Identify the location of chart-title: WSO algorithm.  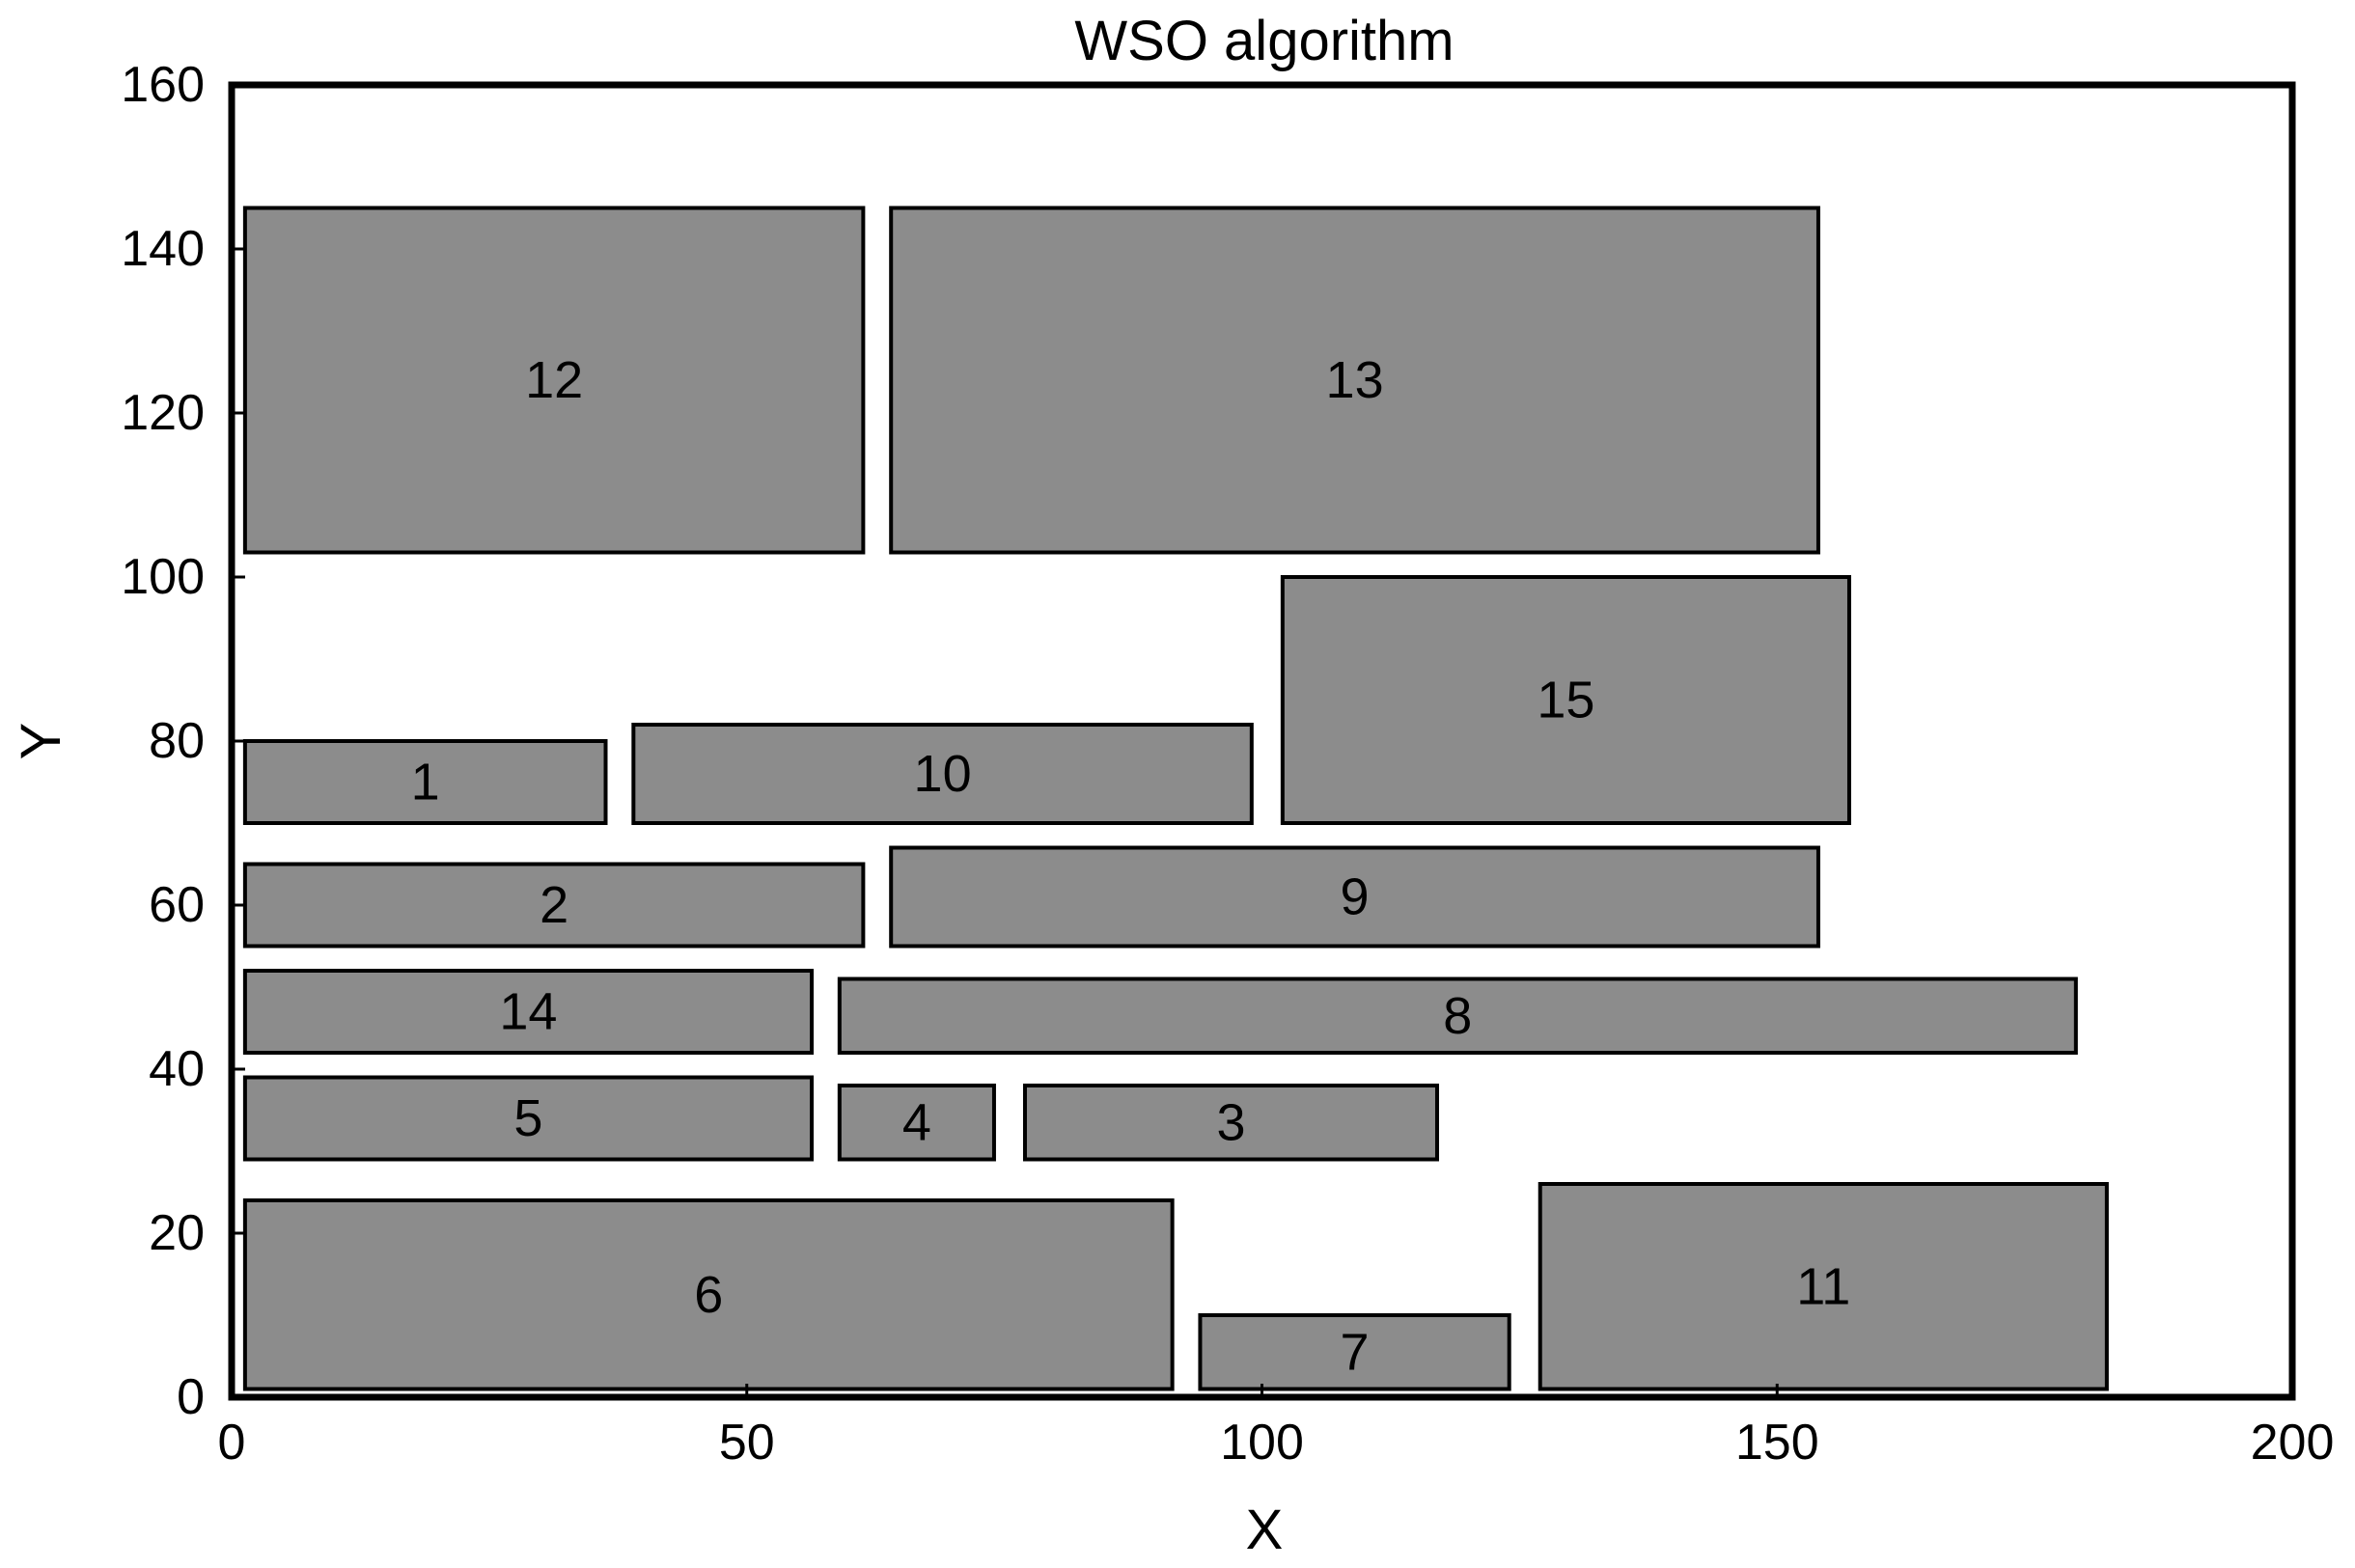
(1264, 41).